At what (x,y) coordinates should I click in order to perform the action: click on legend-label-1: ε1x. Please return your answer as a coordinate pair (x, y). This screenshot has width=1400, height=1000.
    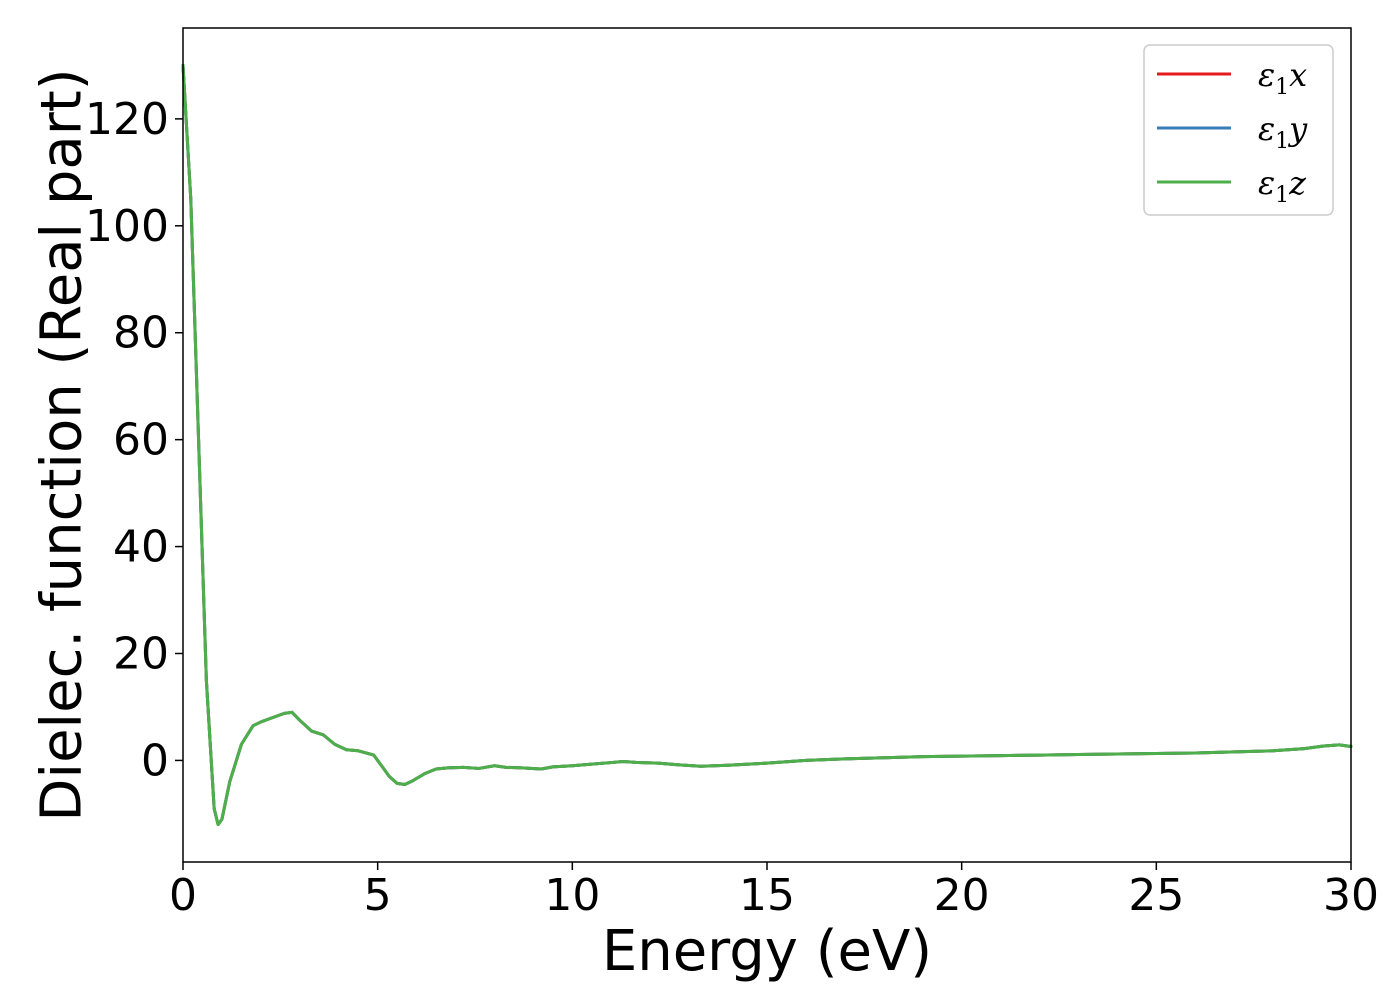
    Looking at the image, I should click on (1282, 78).